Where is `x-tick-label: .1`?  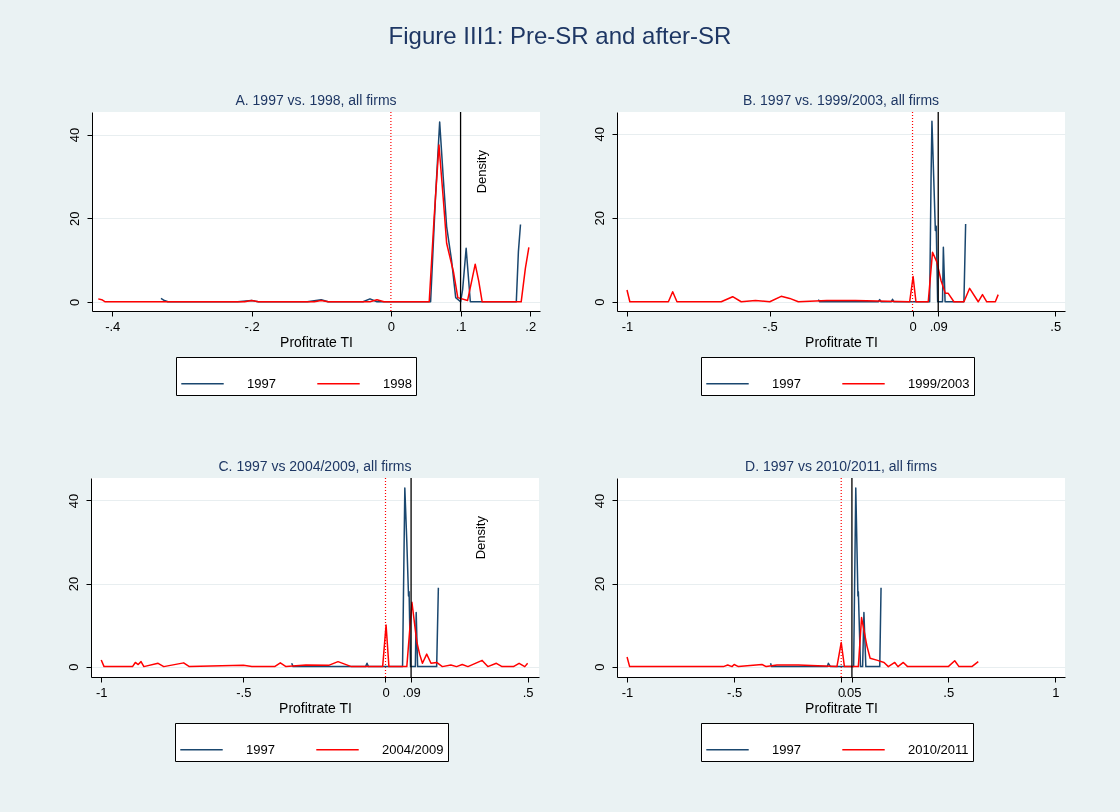
x-tick-label: .1 is located at coordinates (461, 326).